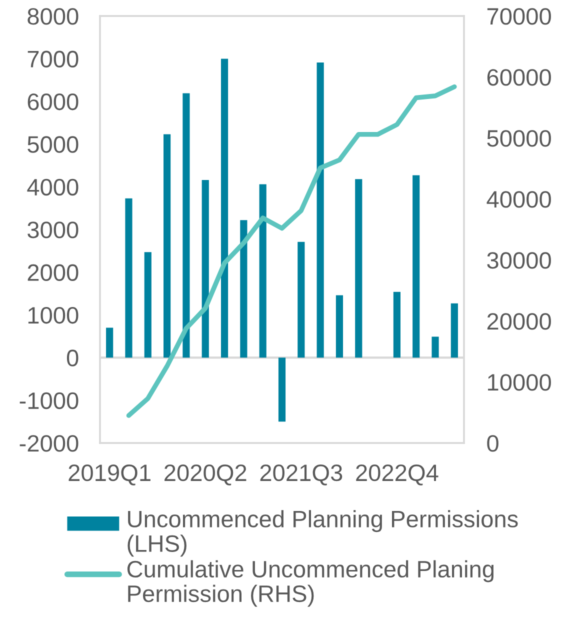  Describe the element at coordinates (53, 230) in the screenshot. I see `y-tick-label: 3000` at that location.